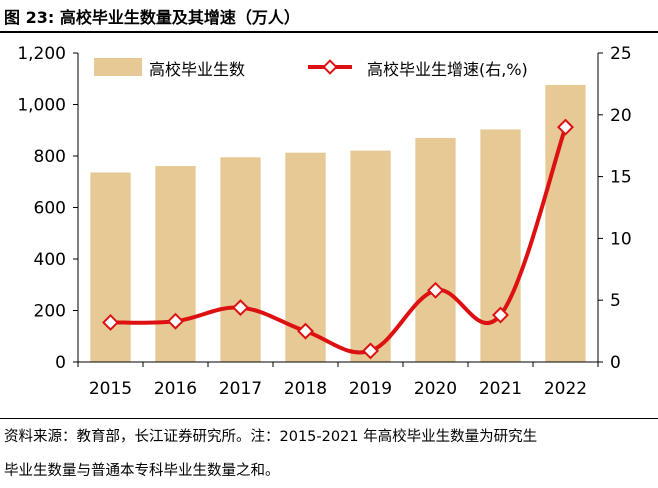 Image resolution: width=658 pixels, height=488 pixels. Describe the element at coordinates (370, 256) in the screenshot. I see `bar-2019` at that location.